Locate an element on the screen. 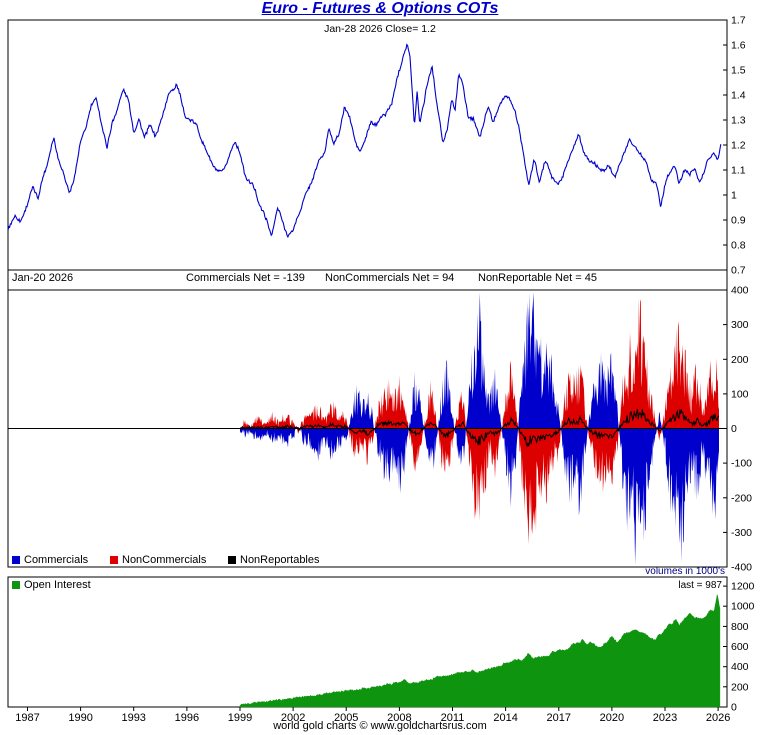 This screenshot has width=760, height=735. x-axis-label: 2002 is located at coordinates (293, 718).